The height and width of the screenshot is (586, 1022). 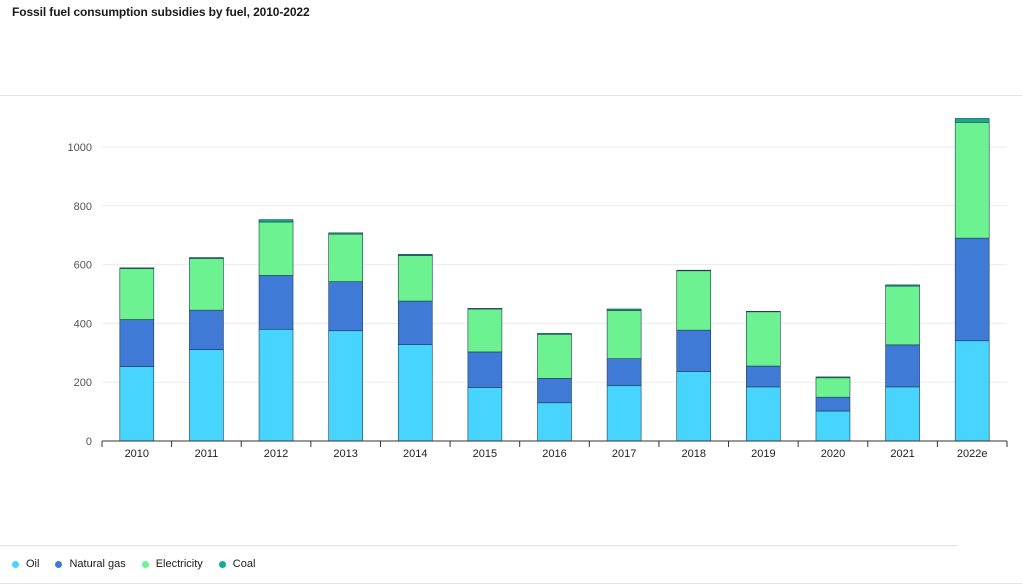 I want to click on legend-label-oil: Oil, so click(x=33, y=564).